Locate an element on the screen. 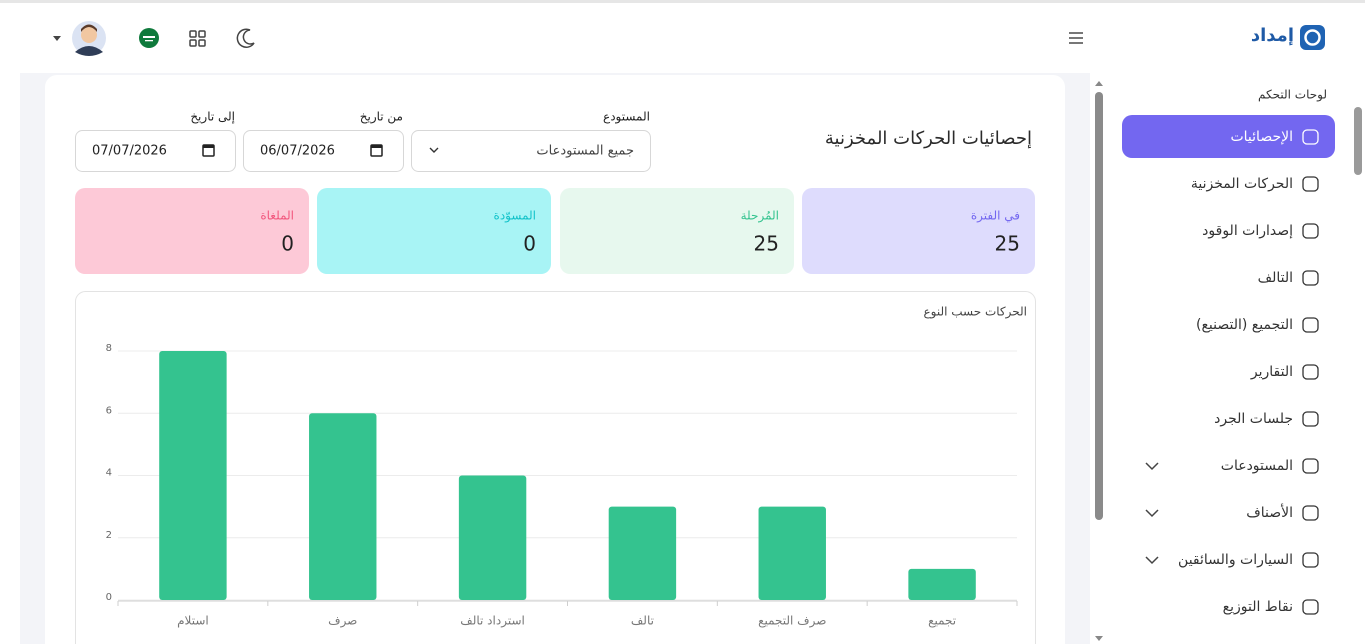 The image size is (1365, 644). apps-icon is located at coordinates (197, 38).